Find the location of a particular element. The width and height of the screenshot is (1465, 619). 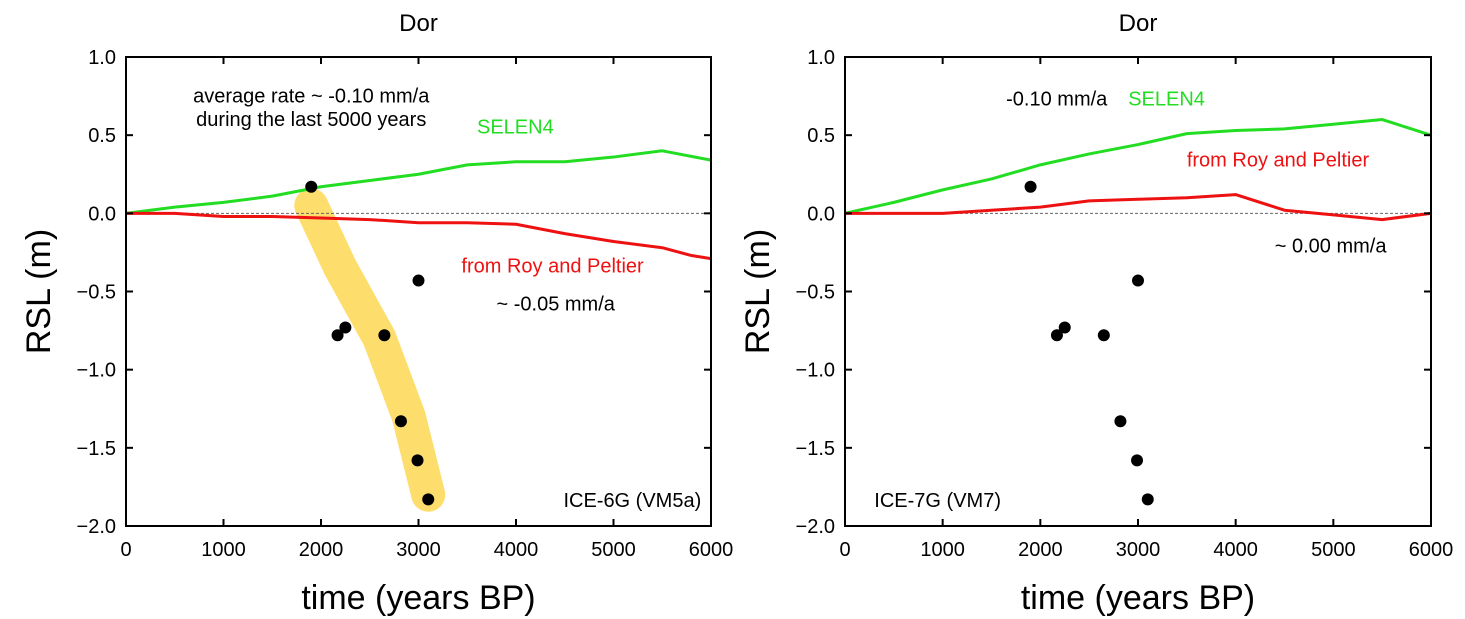

annotation-label: during the last 5000 years is located at coordinates (311, 120).